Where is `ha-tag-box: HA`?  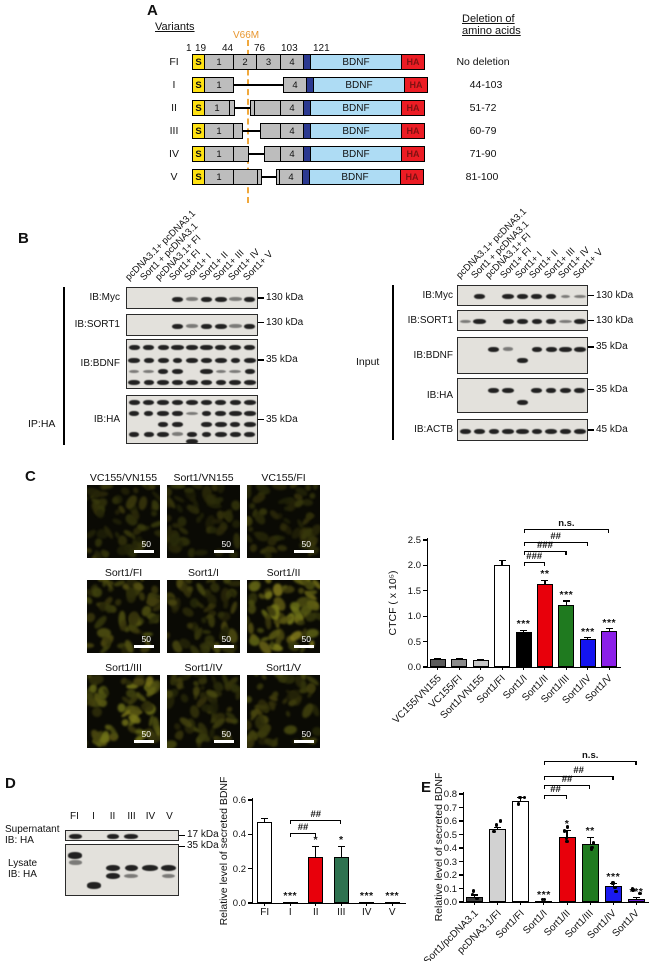
ha-tag-box: HA is located at coordinates (416, 85).